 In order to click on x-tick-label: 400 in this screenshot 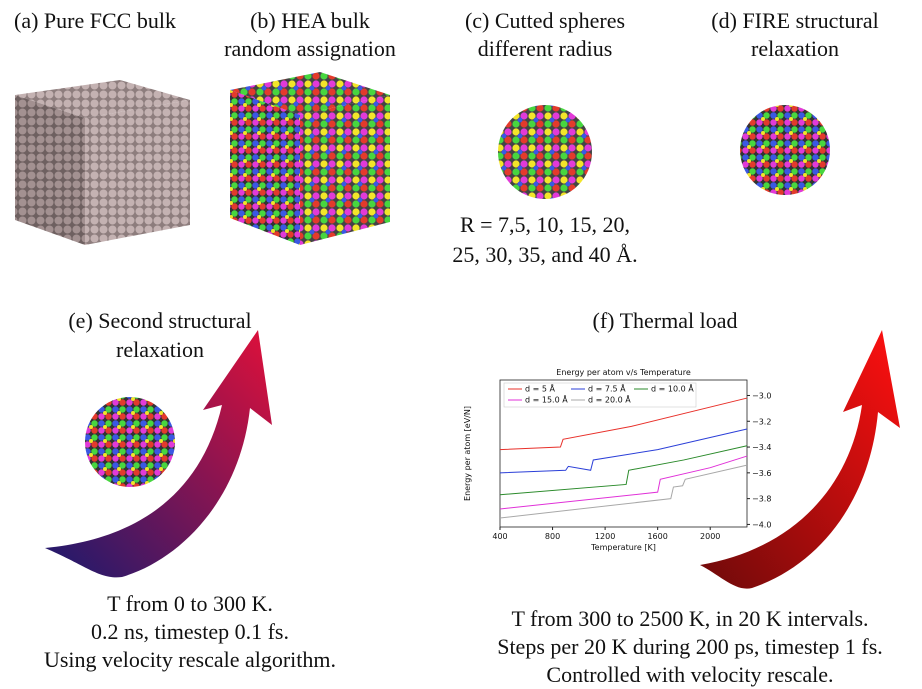, I will do `click(499, 536)`.